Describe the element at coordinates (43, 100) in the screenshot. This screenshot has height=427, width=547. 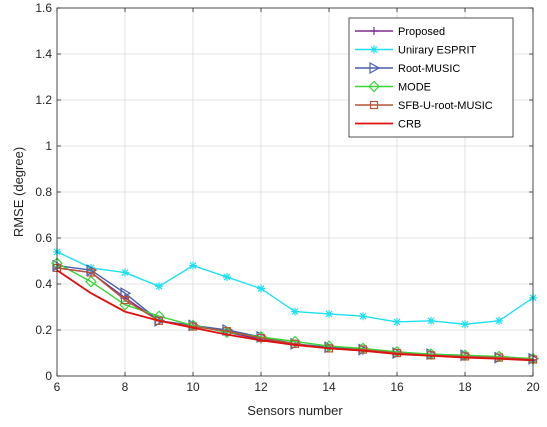
I see `y-tick-label: 1.2` at that location.